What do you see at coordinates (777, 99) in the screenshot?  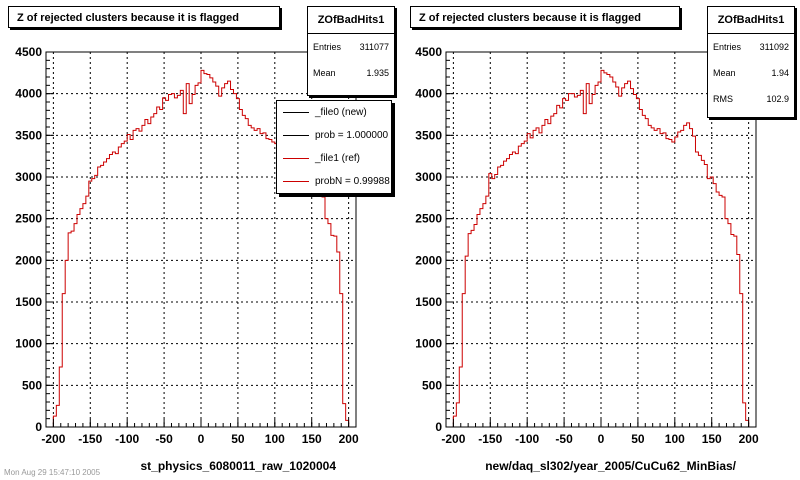 I see `stats-value: 102.9` at bounding box center [777, 99].